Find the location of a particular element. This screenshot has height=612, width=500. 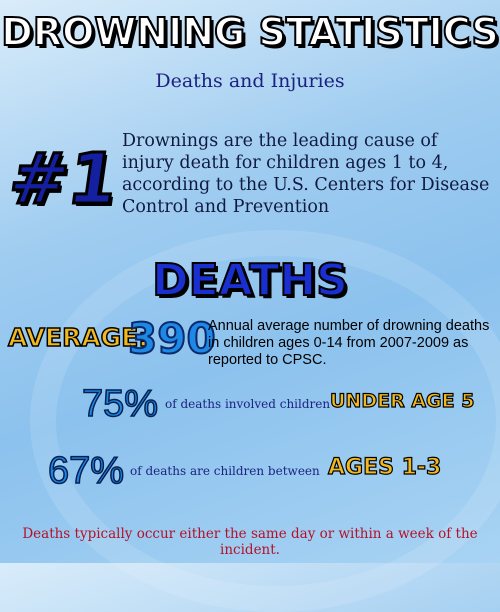

average-value: 390 is located at coordinates (172, 338).